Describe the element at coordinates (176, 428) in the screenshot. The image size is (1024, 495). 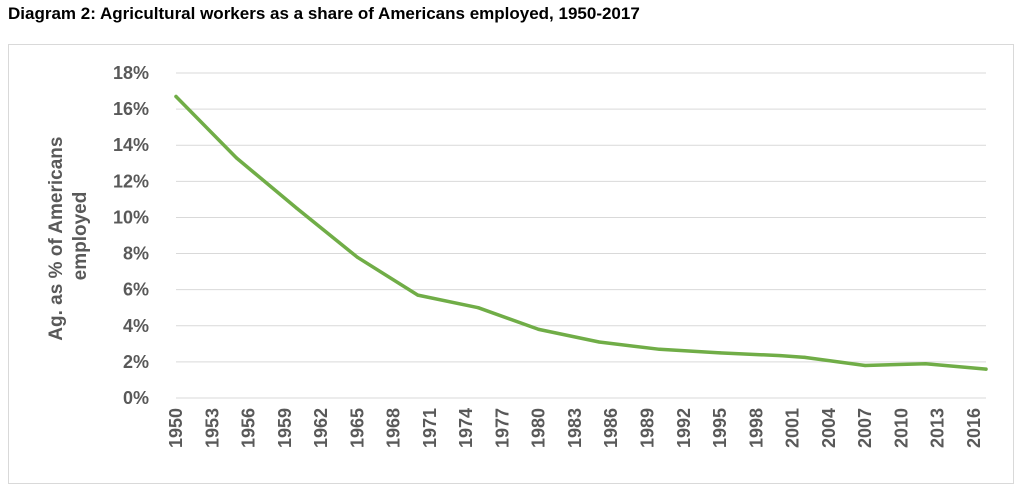
I see `x-tick-label: 1950` at that location.